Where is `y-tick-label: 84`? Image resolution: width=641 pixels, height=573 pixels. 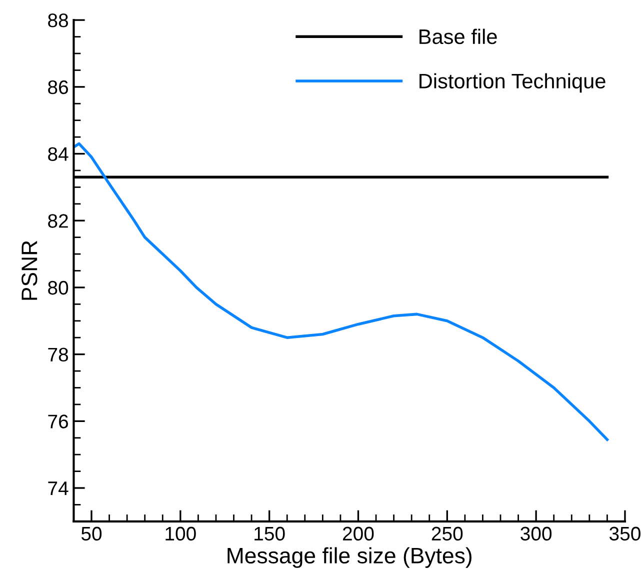 y-tick-label: 84 is located at coordinates (58, 154).